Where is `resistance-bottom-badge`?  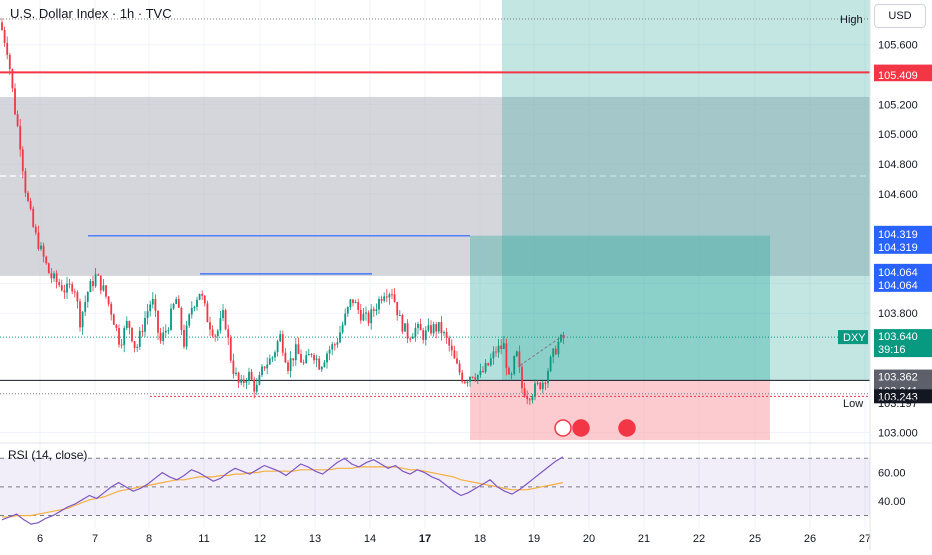 resistance-bottom-badge is located at coordinates (903, 74).